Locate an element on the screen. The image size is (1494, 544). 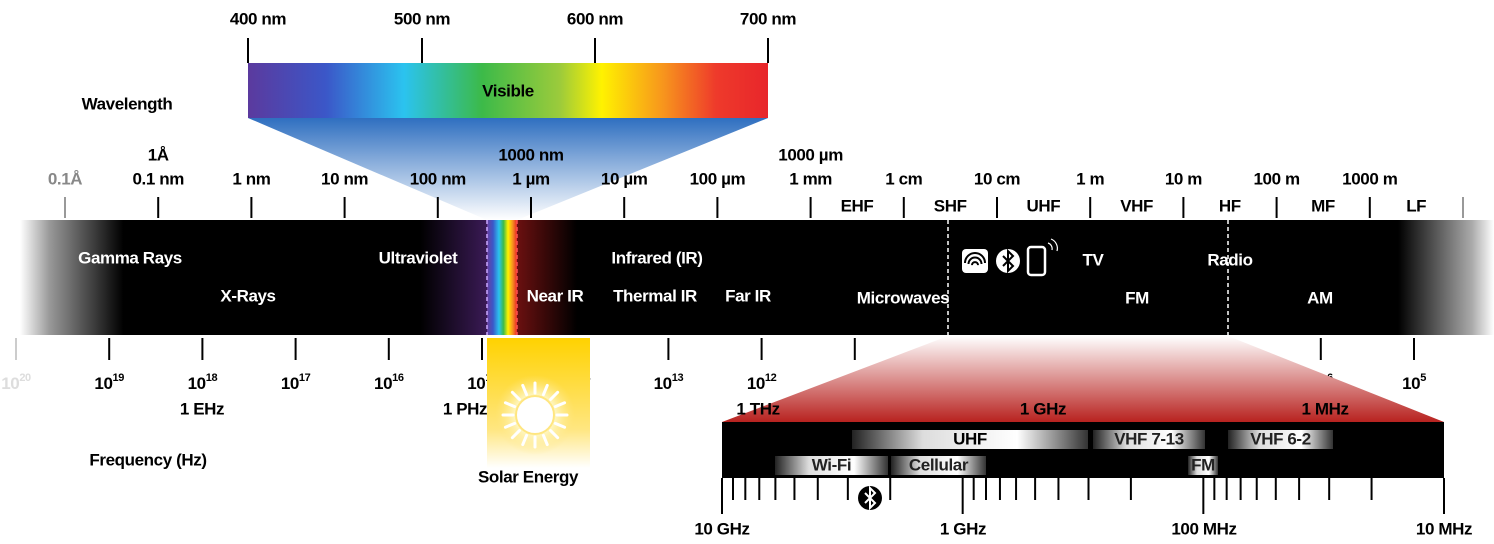
sun is located at coordinates (535, 415).